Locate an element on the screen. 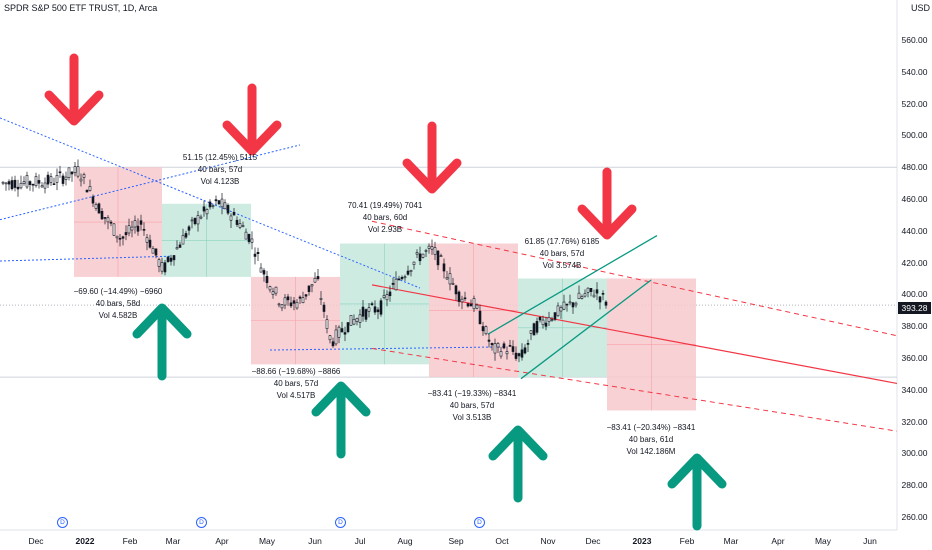 The height and width of the screenshot is (550, 932). up-arrow-icon-head is located at coordinates (518, 443).